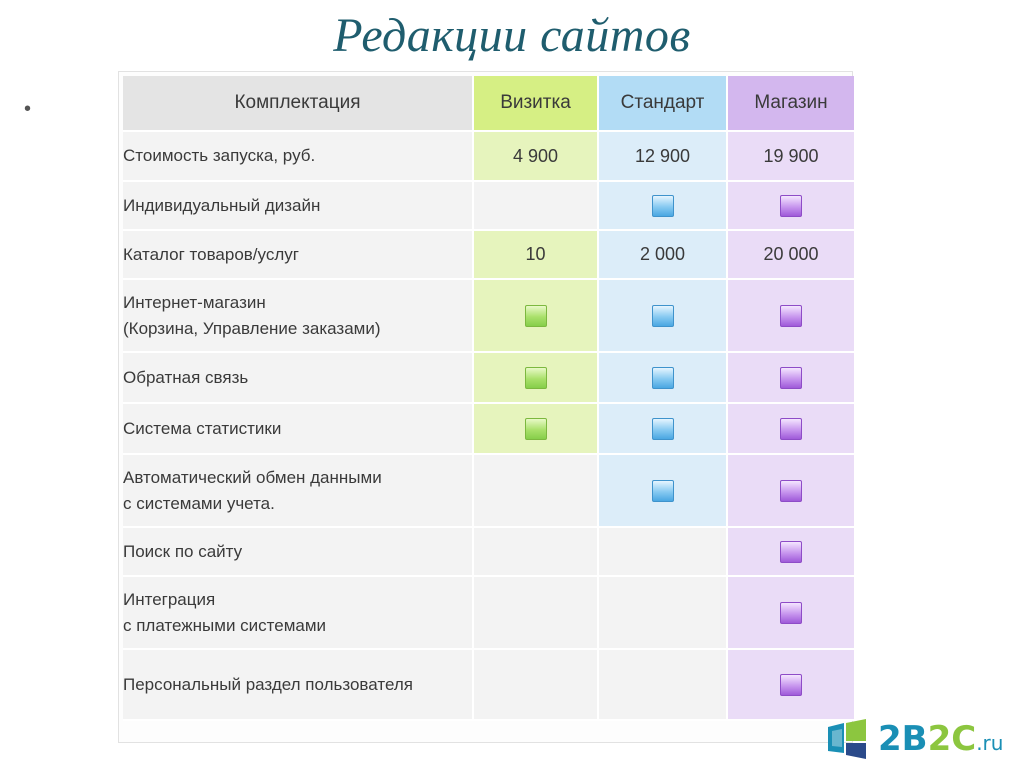 The width and height of the screenshot is (1024, 768). I want to click on feature-cell: Персональный раздел пользователя, so click(298, 685).